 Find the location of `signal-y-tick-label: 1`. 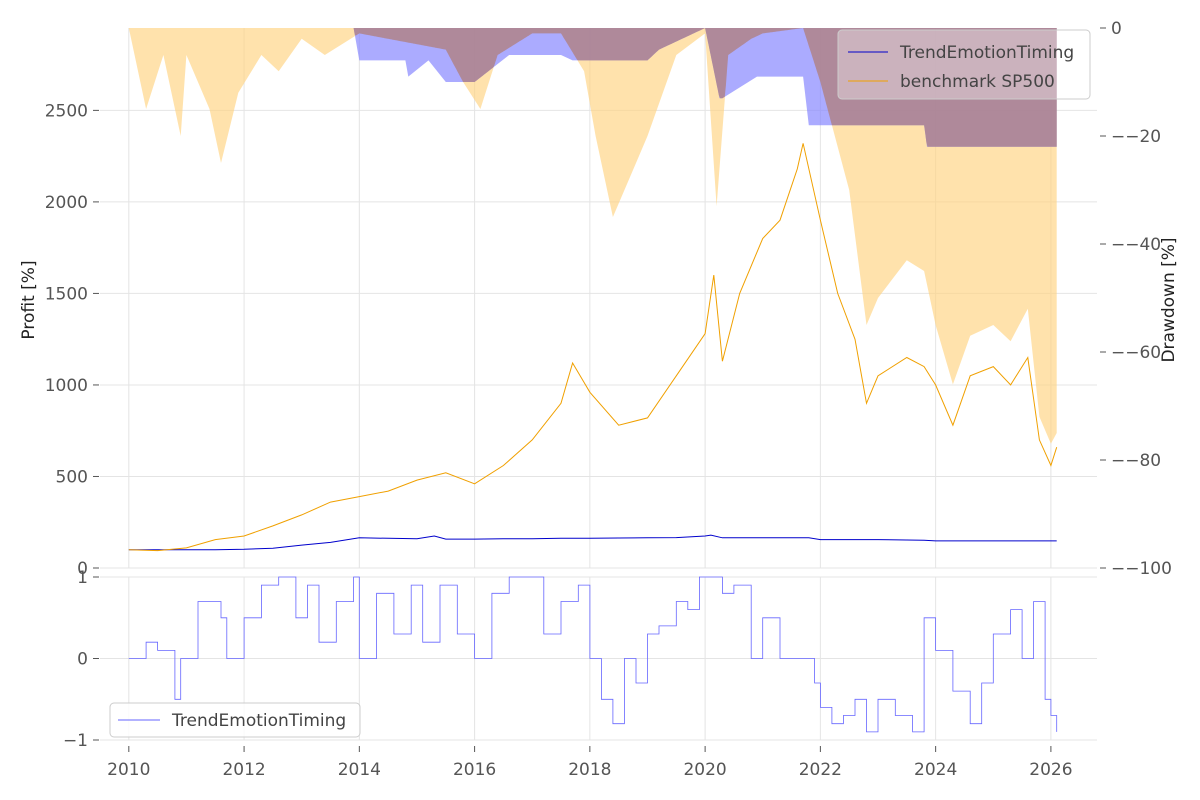

signal-y-tick-label: 1 is located at coordinates (82, 578).